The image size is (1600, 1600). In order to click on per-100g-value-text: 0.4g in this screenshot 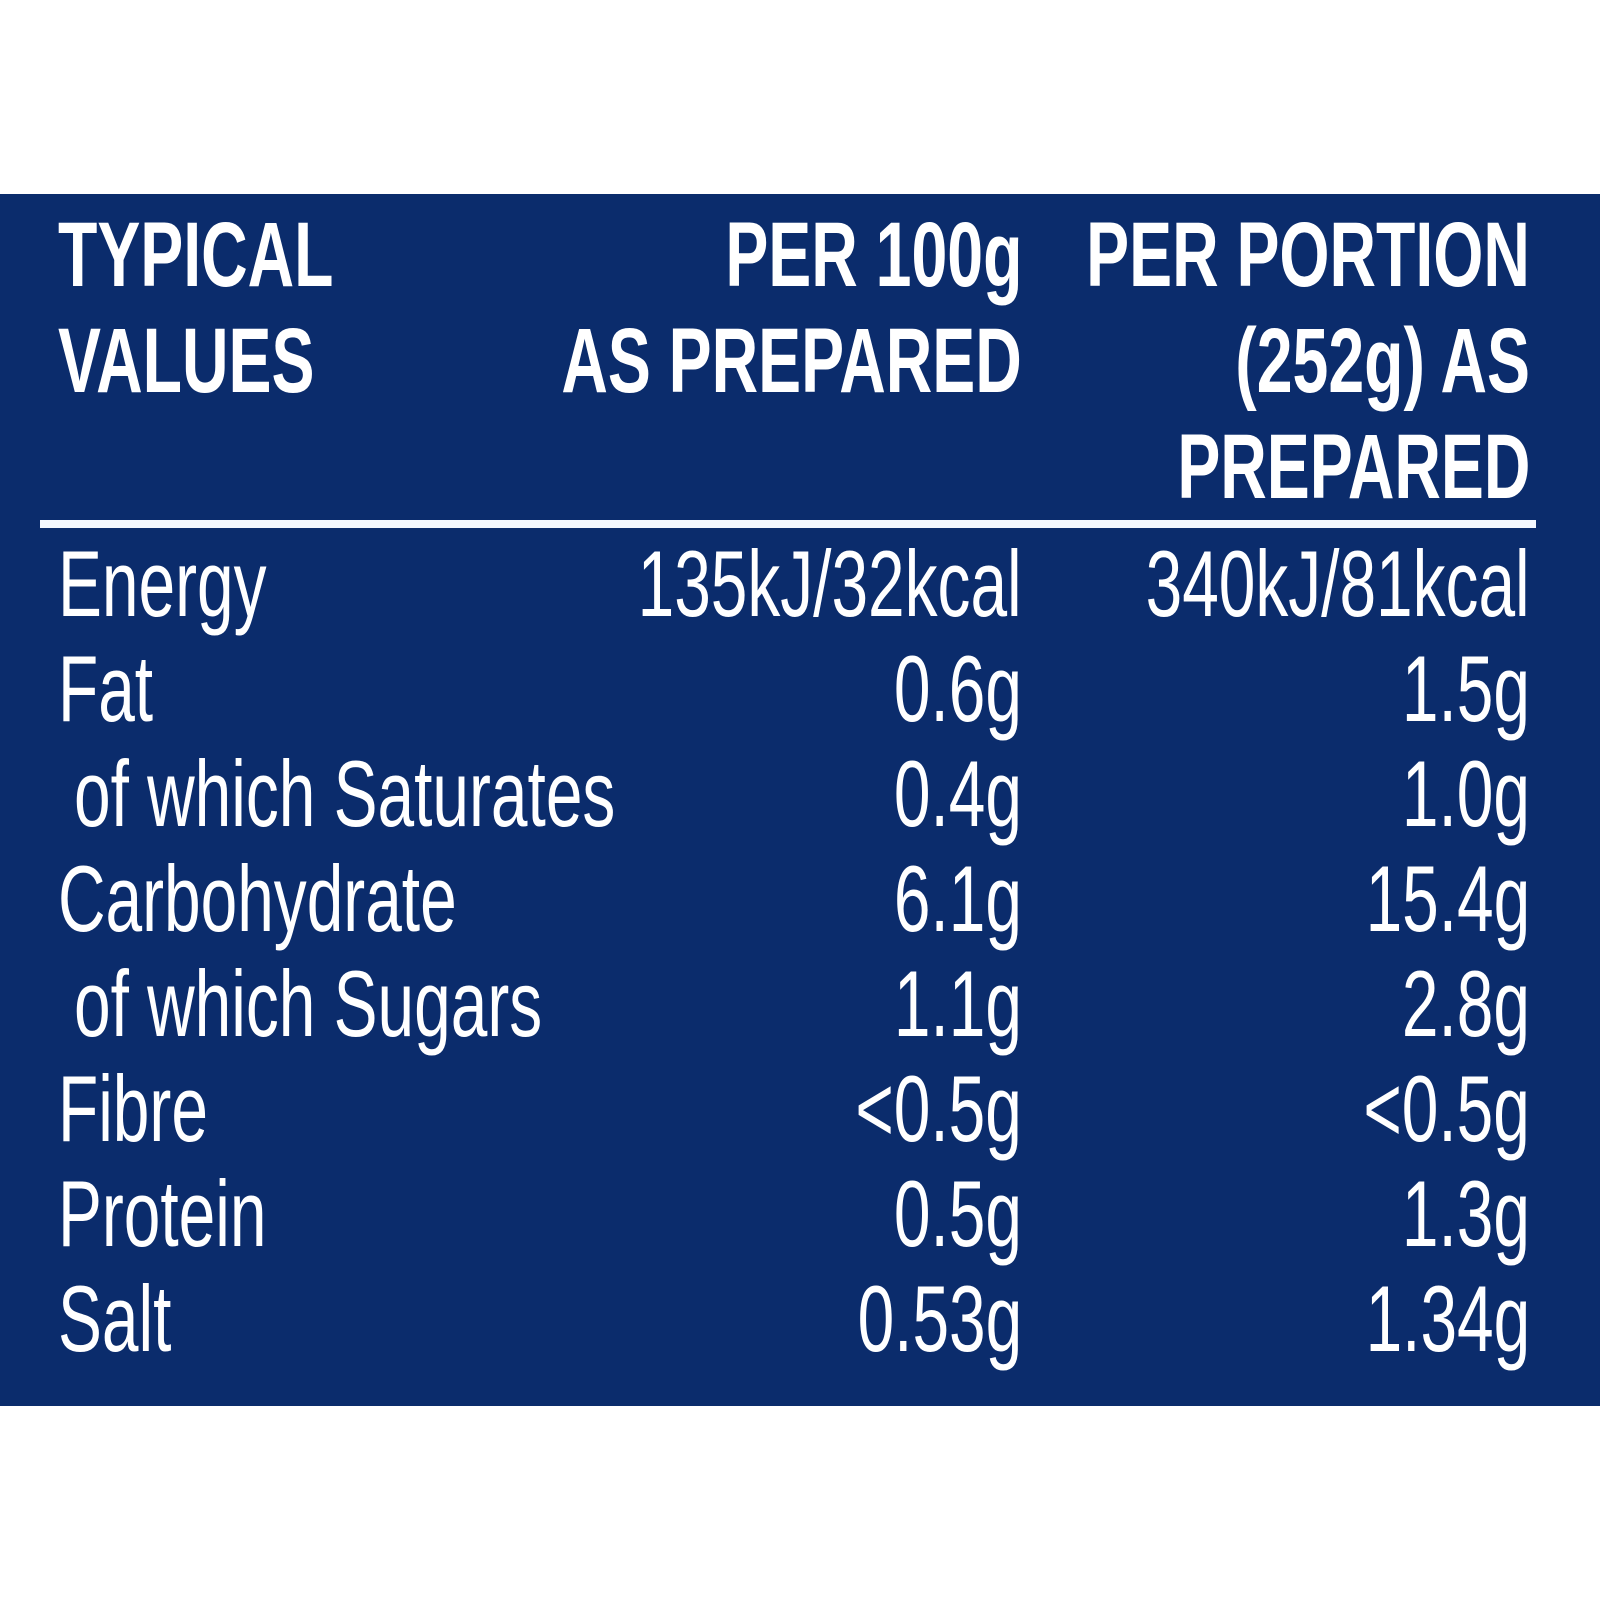, I will do `click(957, 793)`.